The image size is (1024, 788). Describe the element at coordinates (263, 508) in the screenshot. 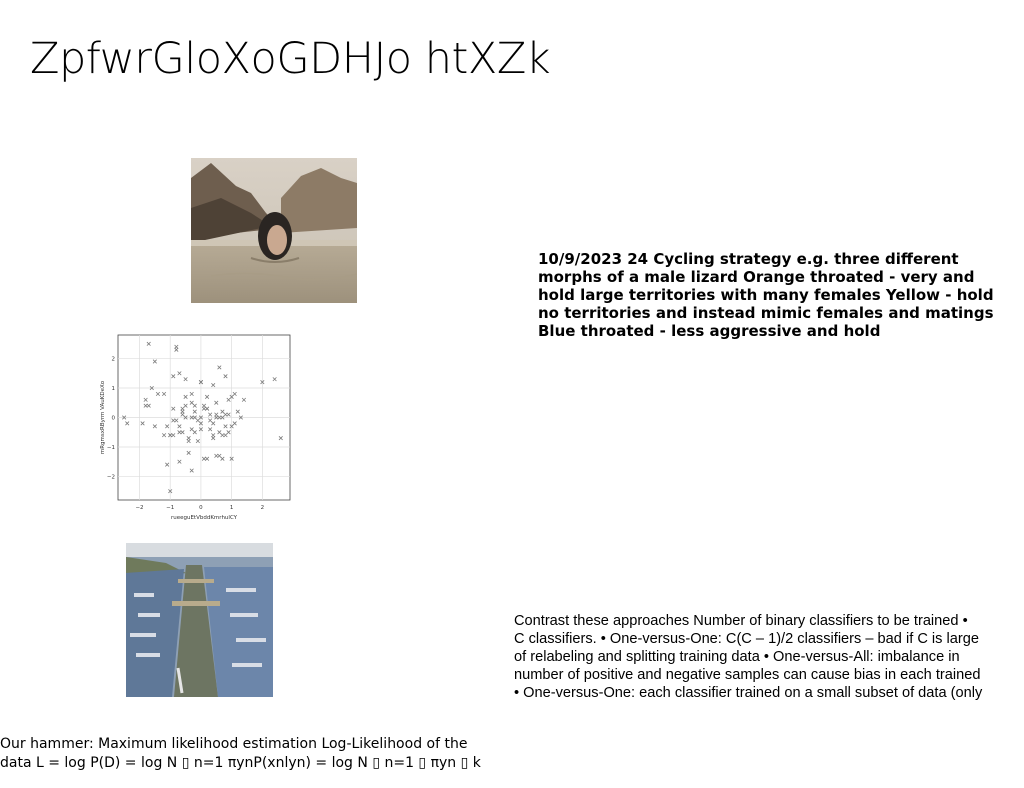

I see `x-tick-label: 2` at that location.